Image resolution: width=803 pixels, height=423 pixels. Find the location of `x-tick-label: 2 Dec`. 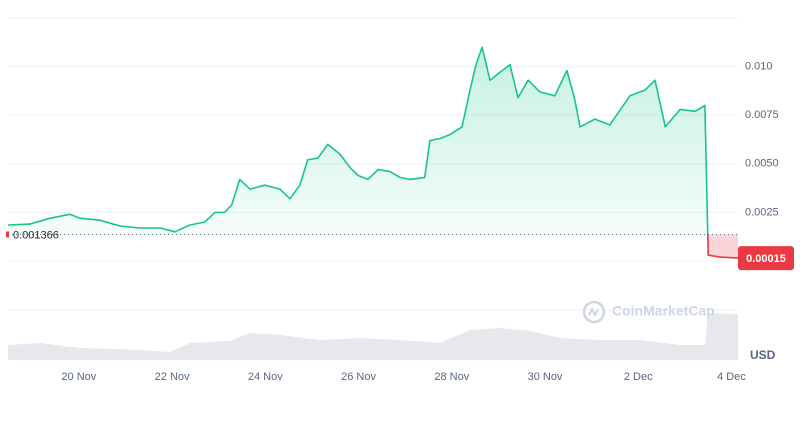

x-tick-label: 2 Dec is located at coordinates (638, 377).